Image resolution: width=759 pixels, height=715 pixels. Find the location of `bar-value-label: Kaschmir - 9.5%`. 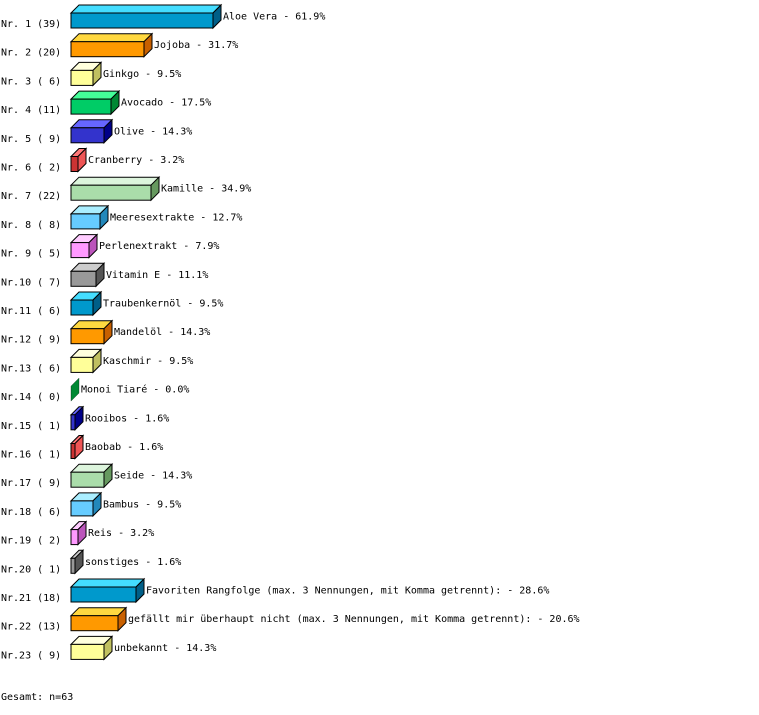

bar-value-label: Kaschmir - 9.5% is located at coordinates (148, 361).